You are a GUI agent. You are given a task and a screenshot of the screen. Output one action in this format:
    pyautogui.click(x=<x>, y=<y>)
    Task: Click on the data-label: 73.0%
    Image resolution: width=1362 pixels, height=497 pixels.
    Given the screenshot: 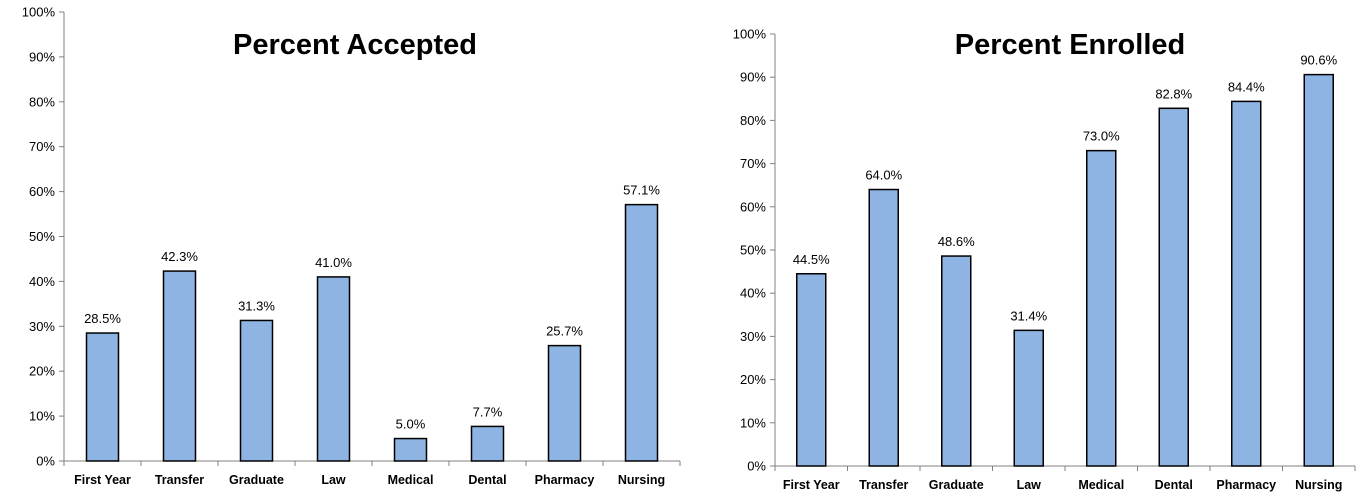 What is the action you would take?
    pyautogui.click(x=1101, y=136)
    